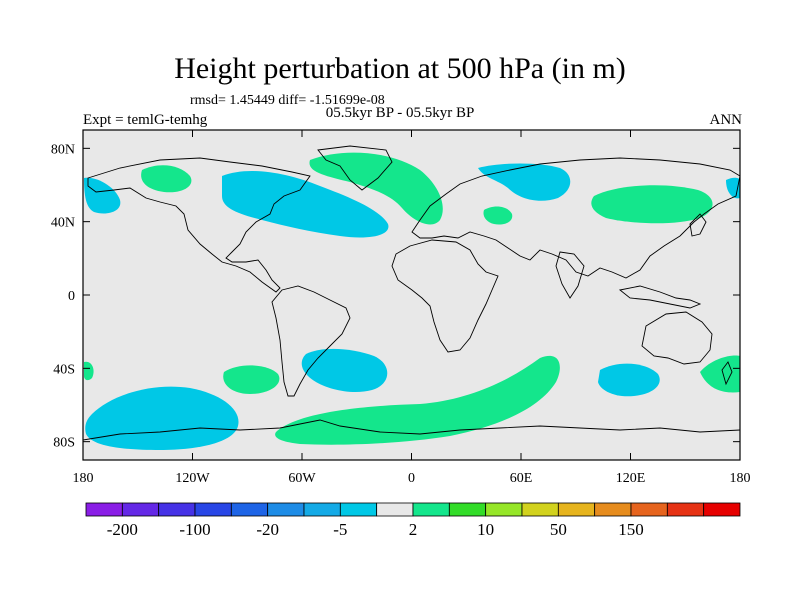 Image resolution: width=800 pixels, height=600 pixels. I want to click on plot-title: Height perturbation at 500 hPa (in m), so click(400, 68).